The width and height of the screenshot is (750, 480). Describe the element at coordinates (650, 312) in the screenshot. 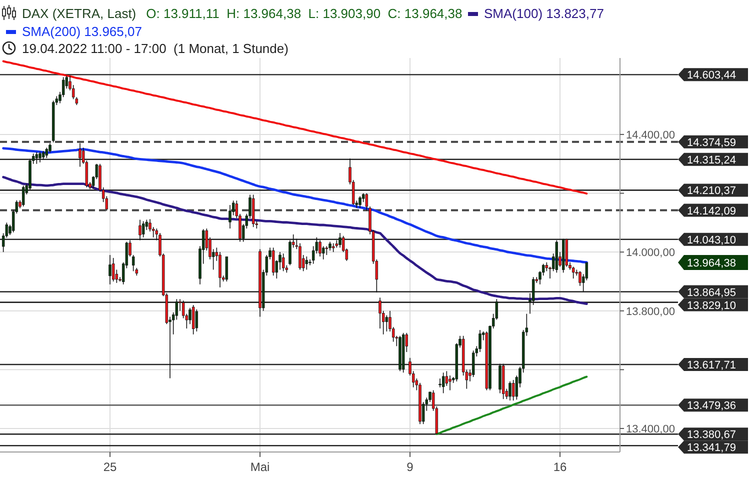

I see `y-tick-label: 13.800,00` at that location.